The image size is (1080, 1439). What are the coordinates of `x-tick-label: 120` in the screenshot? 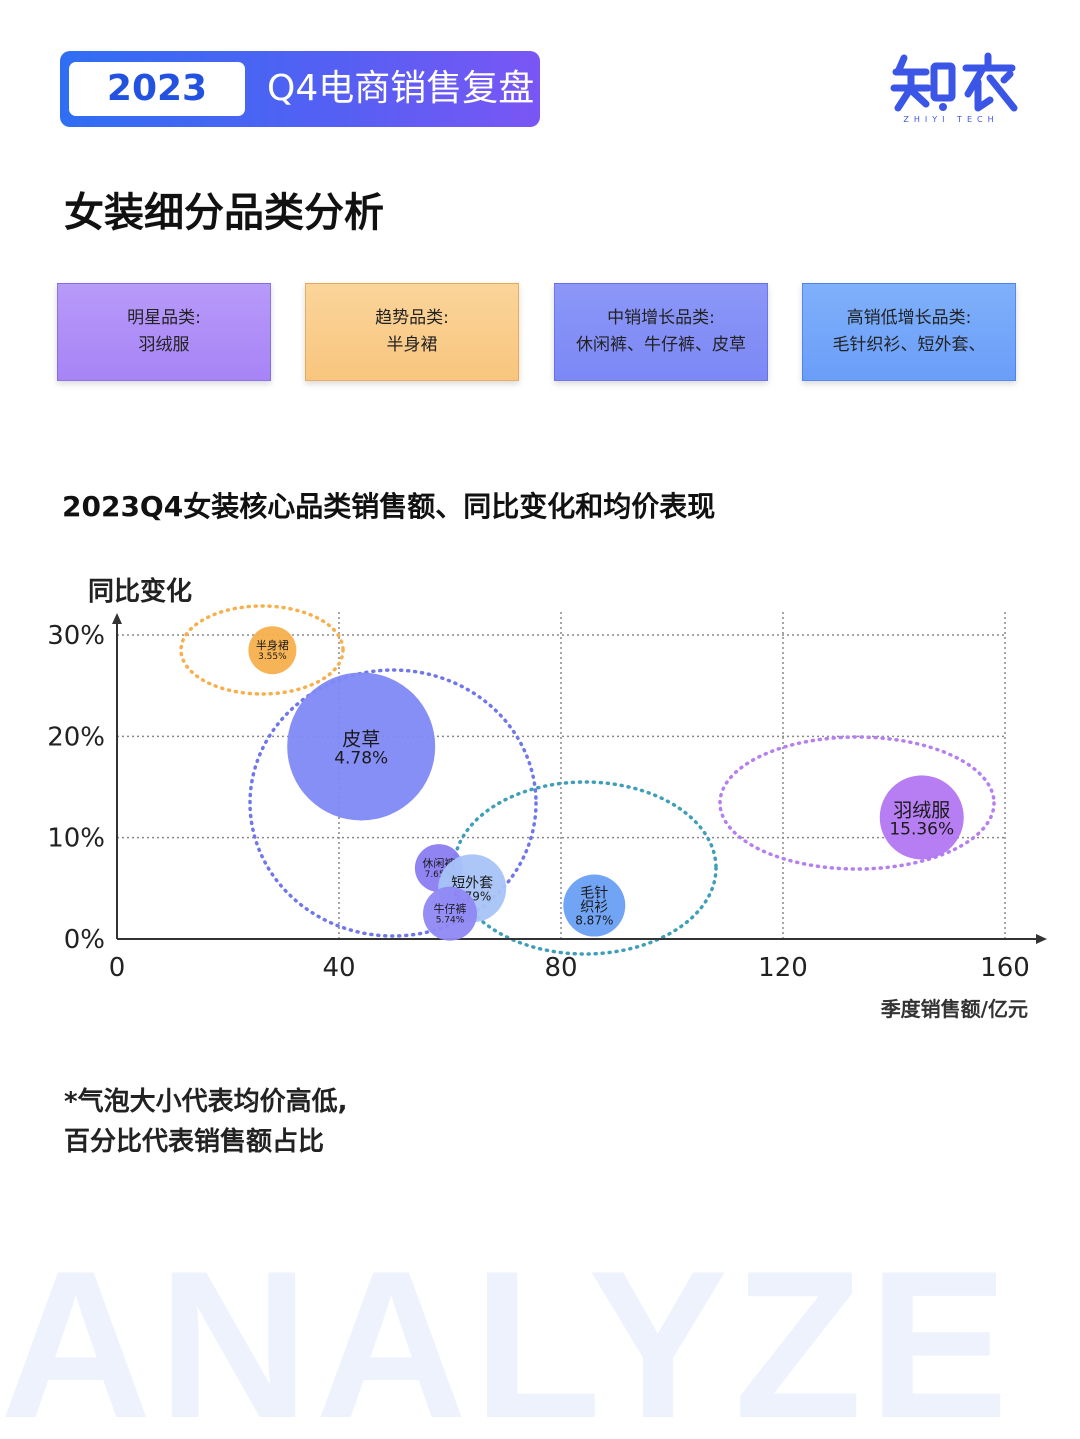 It's located at (783, 968).